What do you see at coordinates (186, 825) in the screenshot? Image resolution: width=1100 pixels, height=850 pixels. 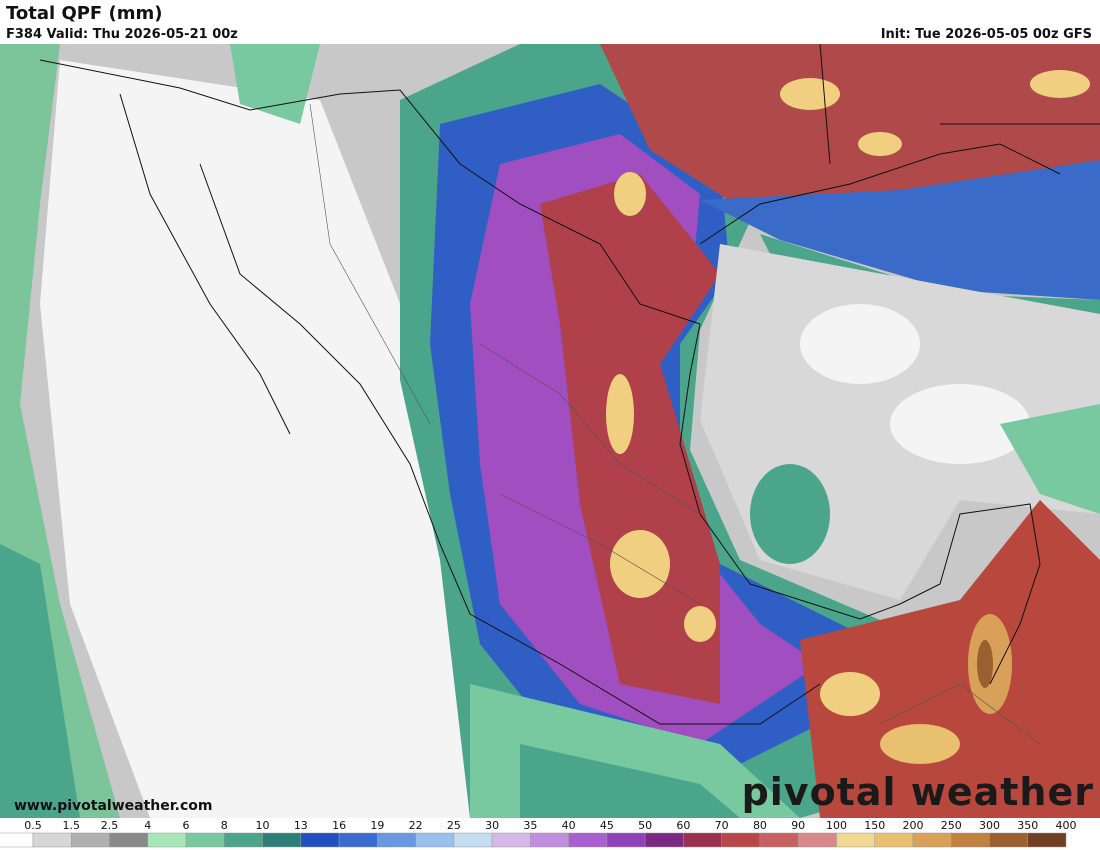 I see `colorbar-label: 6` at bounding box center [186, 825].